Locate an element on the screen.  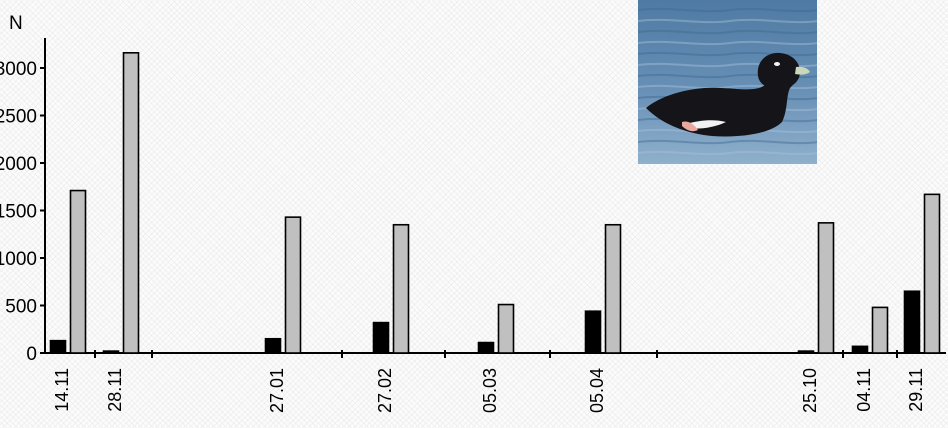
x-tick-label: 05.04 is located at coordinates (597, 390).